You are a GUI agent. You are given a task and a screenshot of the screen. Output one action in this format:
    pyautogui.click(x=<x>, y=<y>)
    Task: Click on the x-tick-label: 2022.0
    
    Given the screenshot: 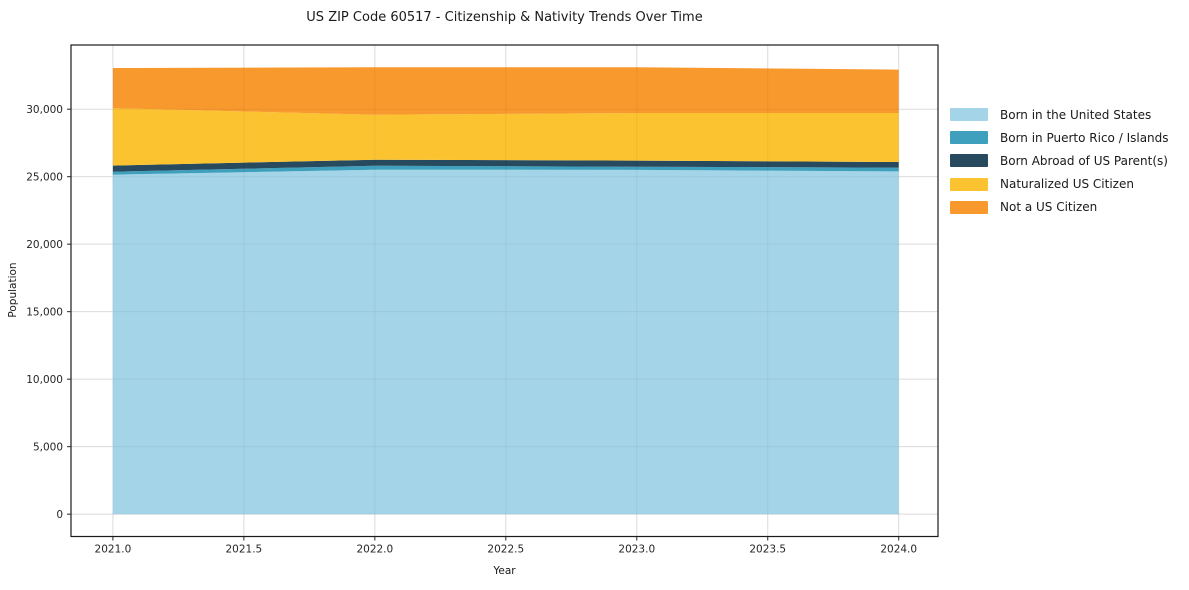 What is the action you would take?
    pyautogui.click(x=374, y=550)
    